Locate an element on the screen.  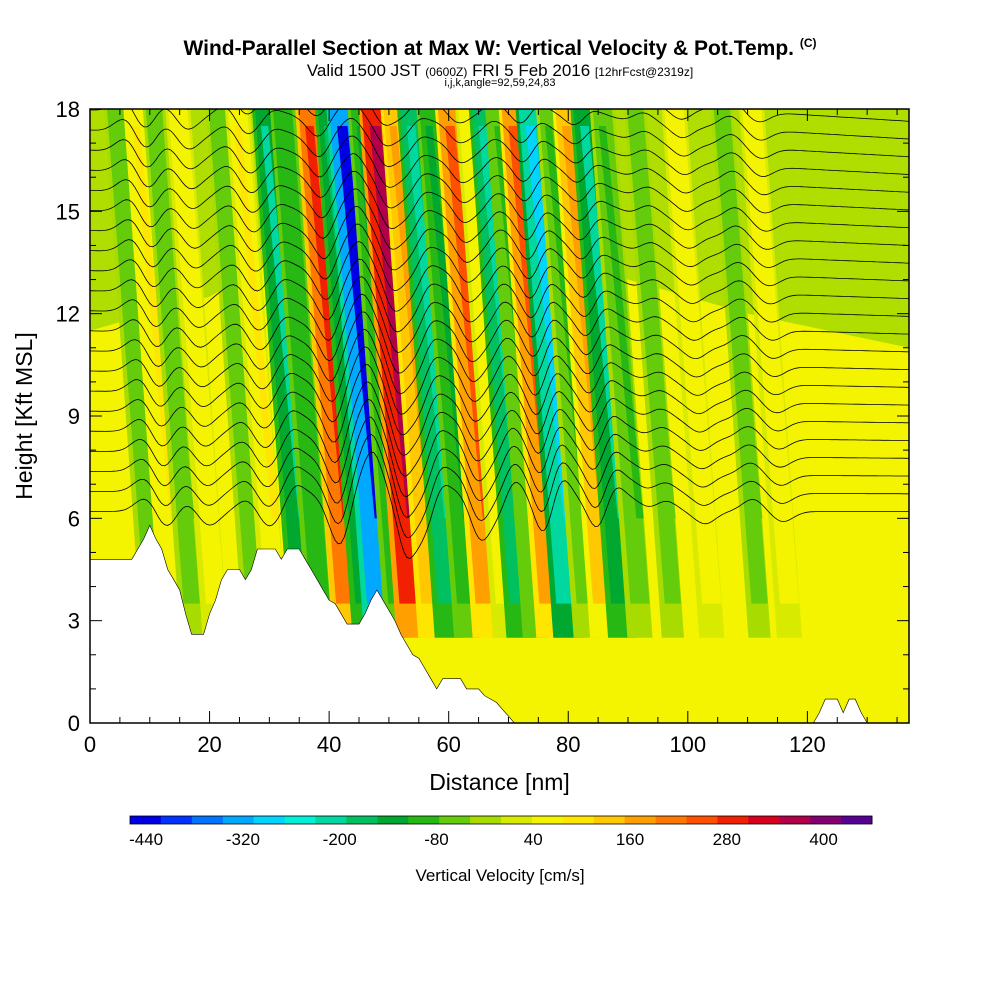
x-tick-label: 20 is located at coordinates (209, 744).